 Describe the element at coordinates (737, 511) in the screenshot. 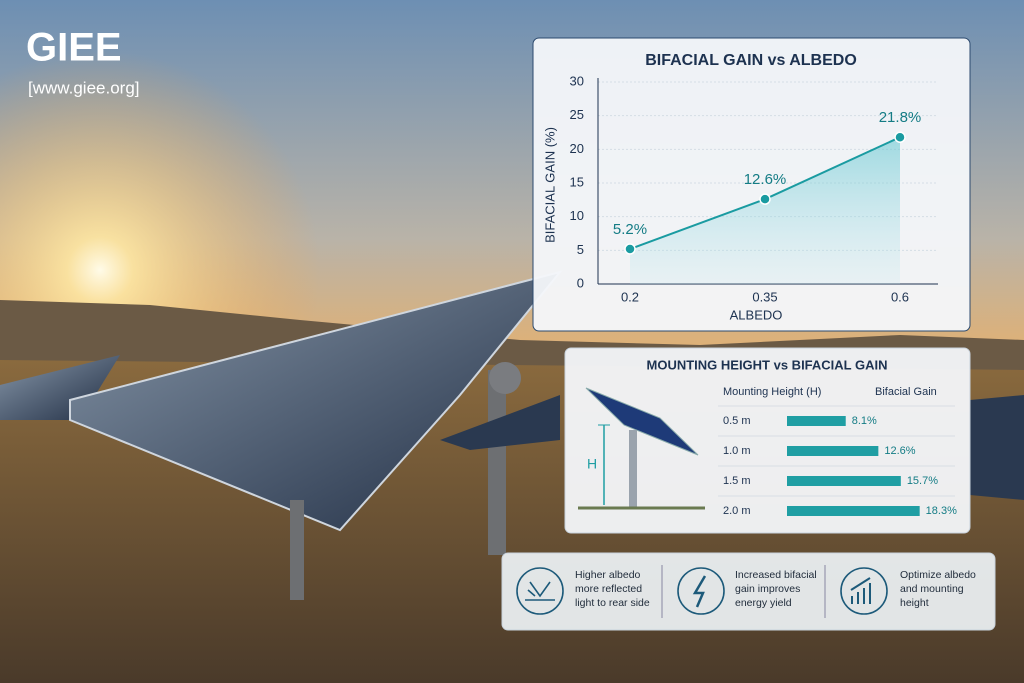

I see `row-label: 2.0 m` at that location.